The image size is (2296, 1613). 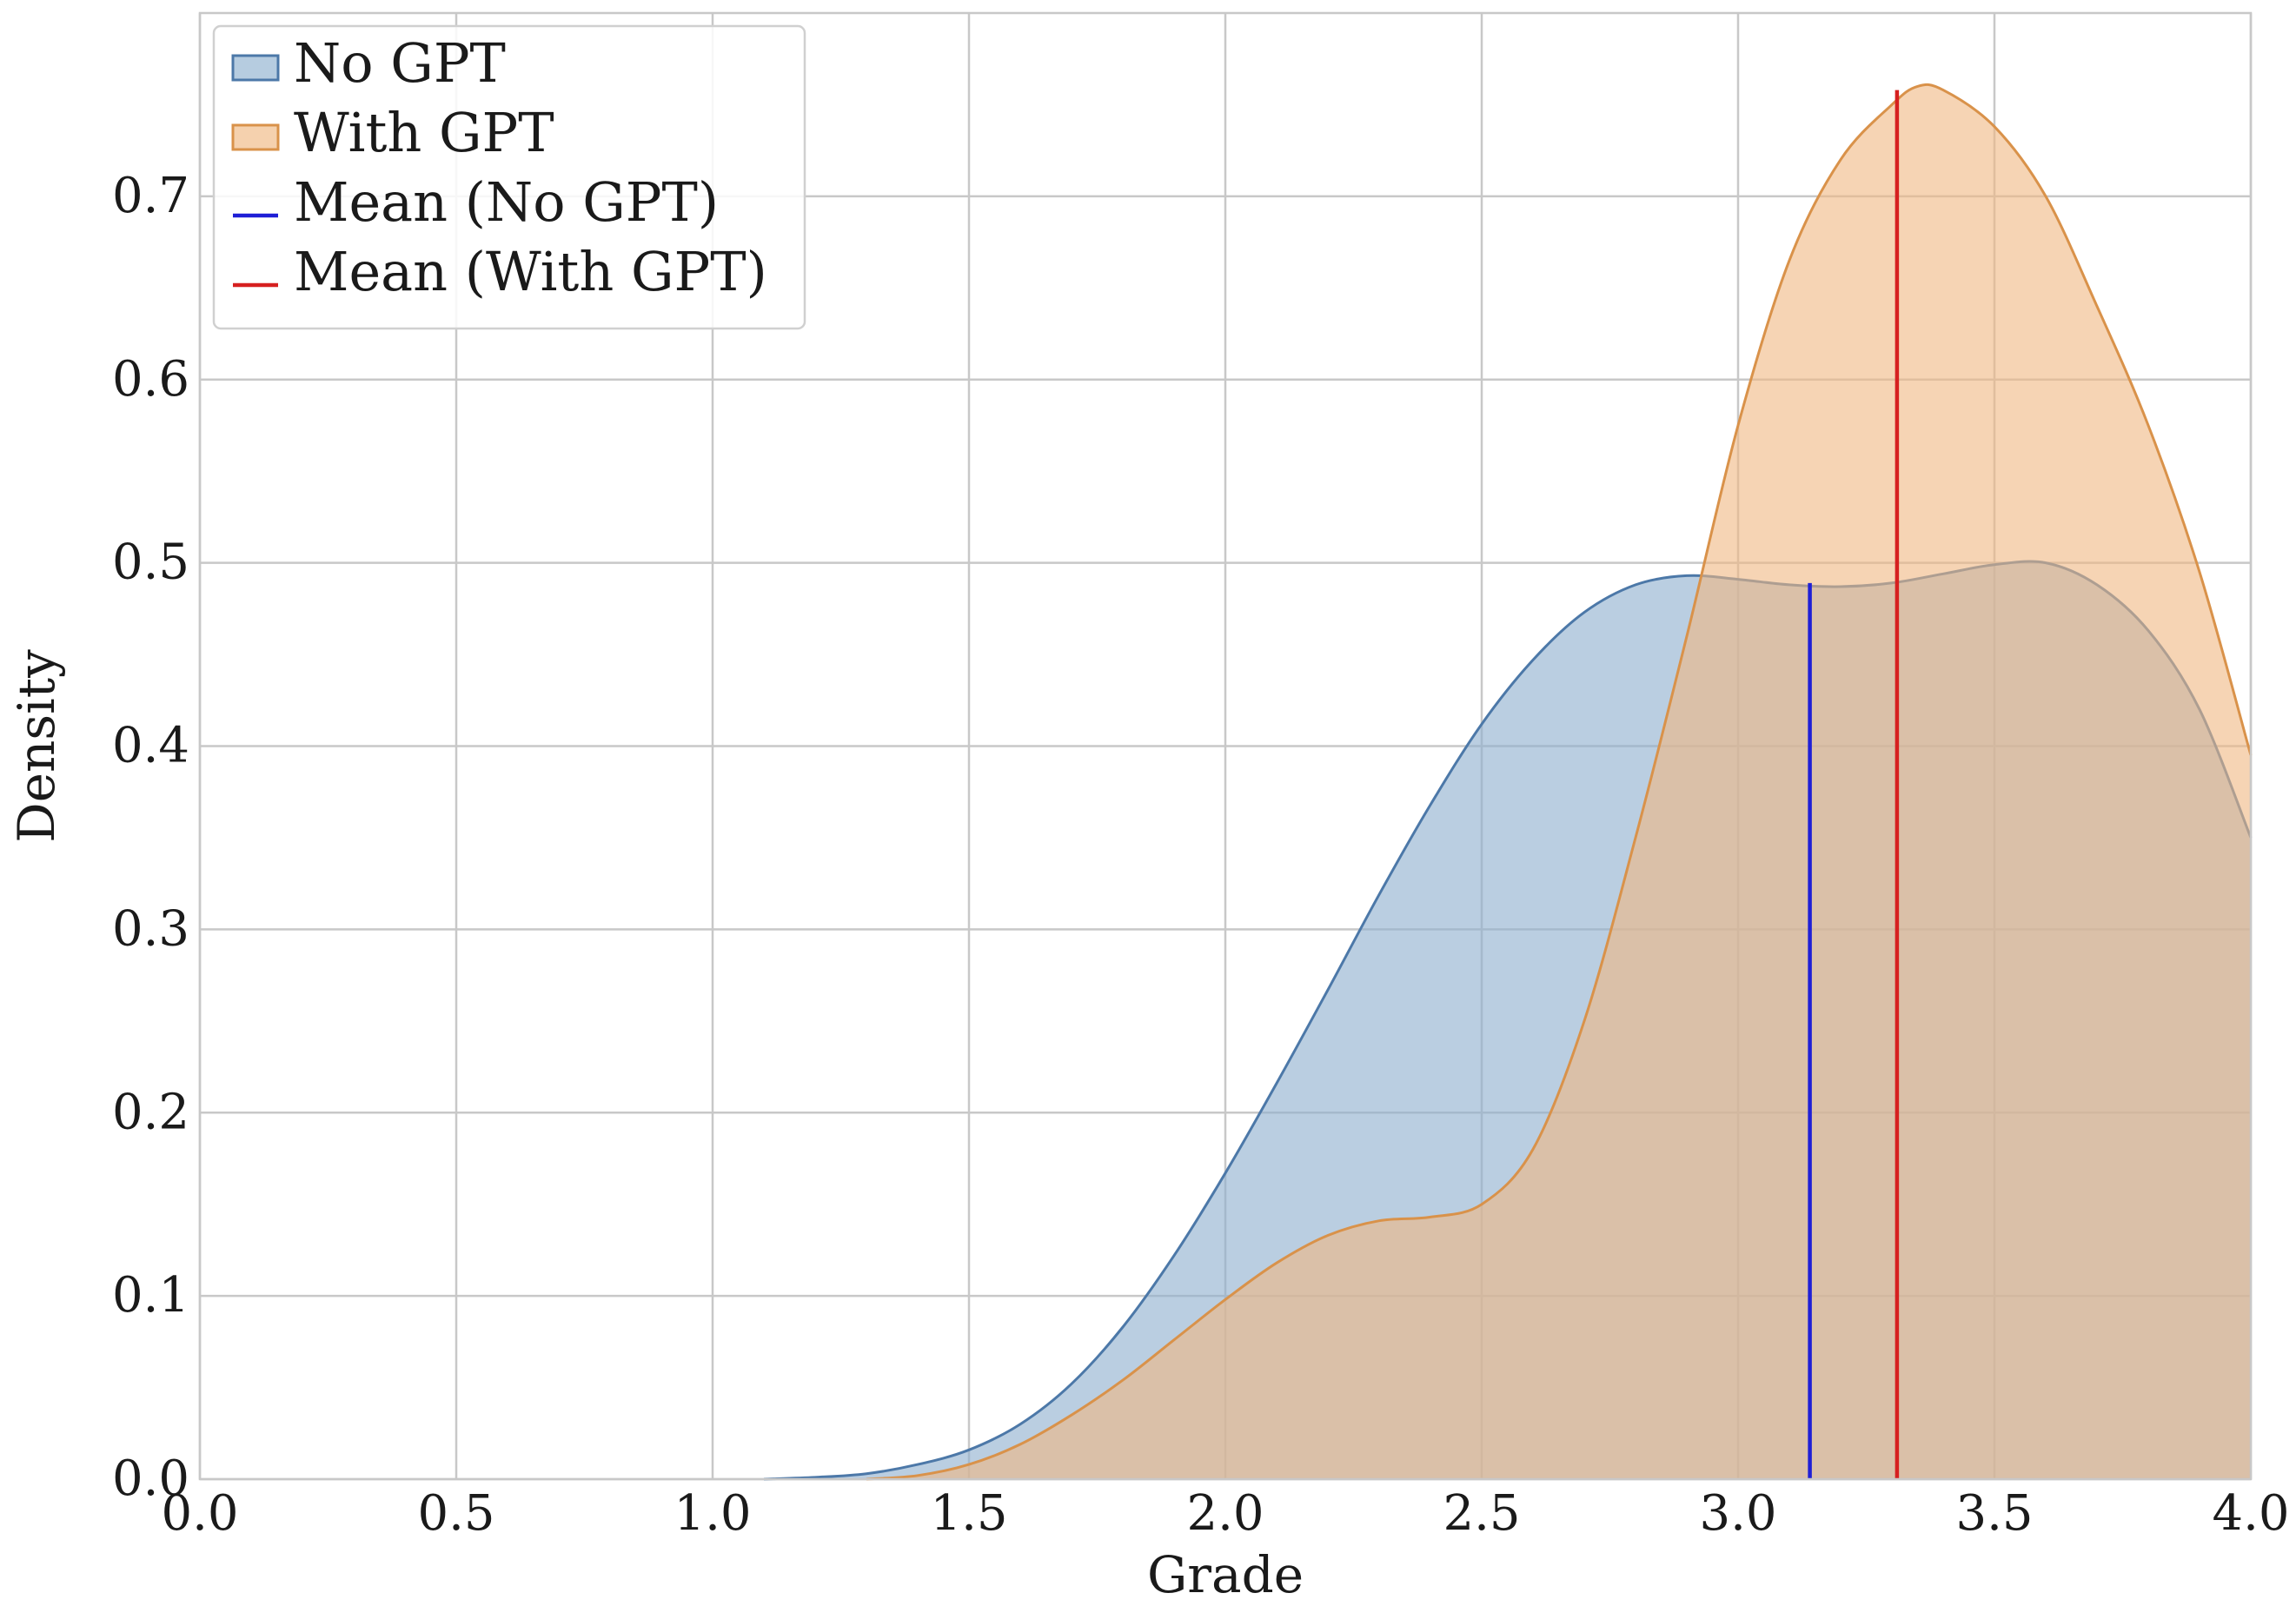 What do you see at coordinates (150, 196) in the screenshot?
I see `y-tick-label: 0.7` at bounding box center [150, 196].